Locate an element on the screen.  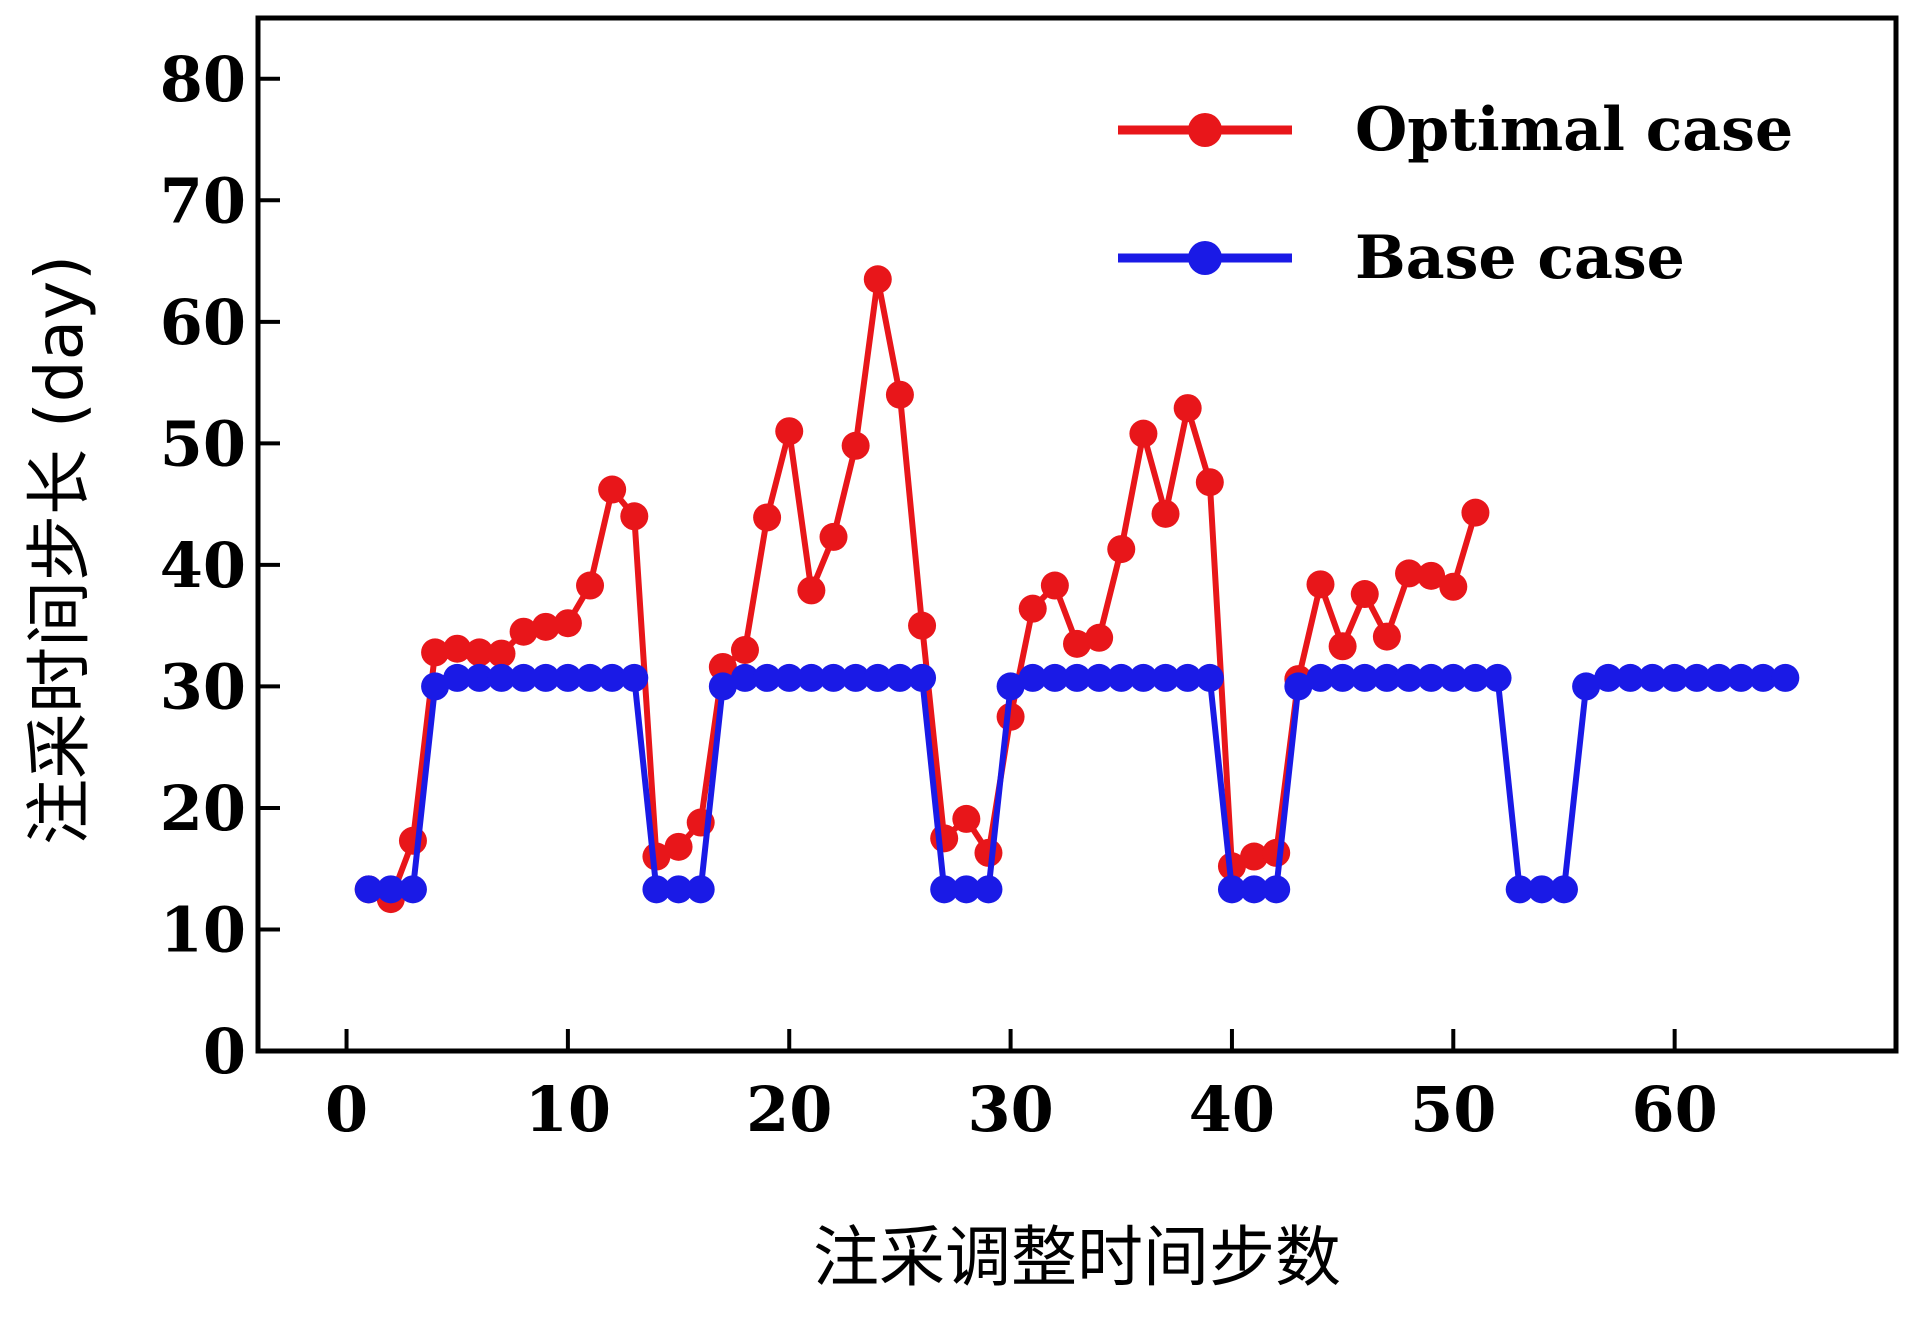
series-base is located at coordinates (1077, 783).